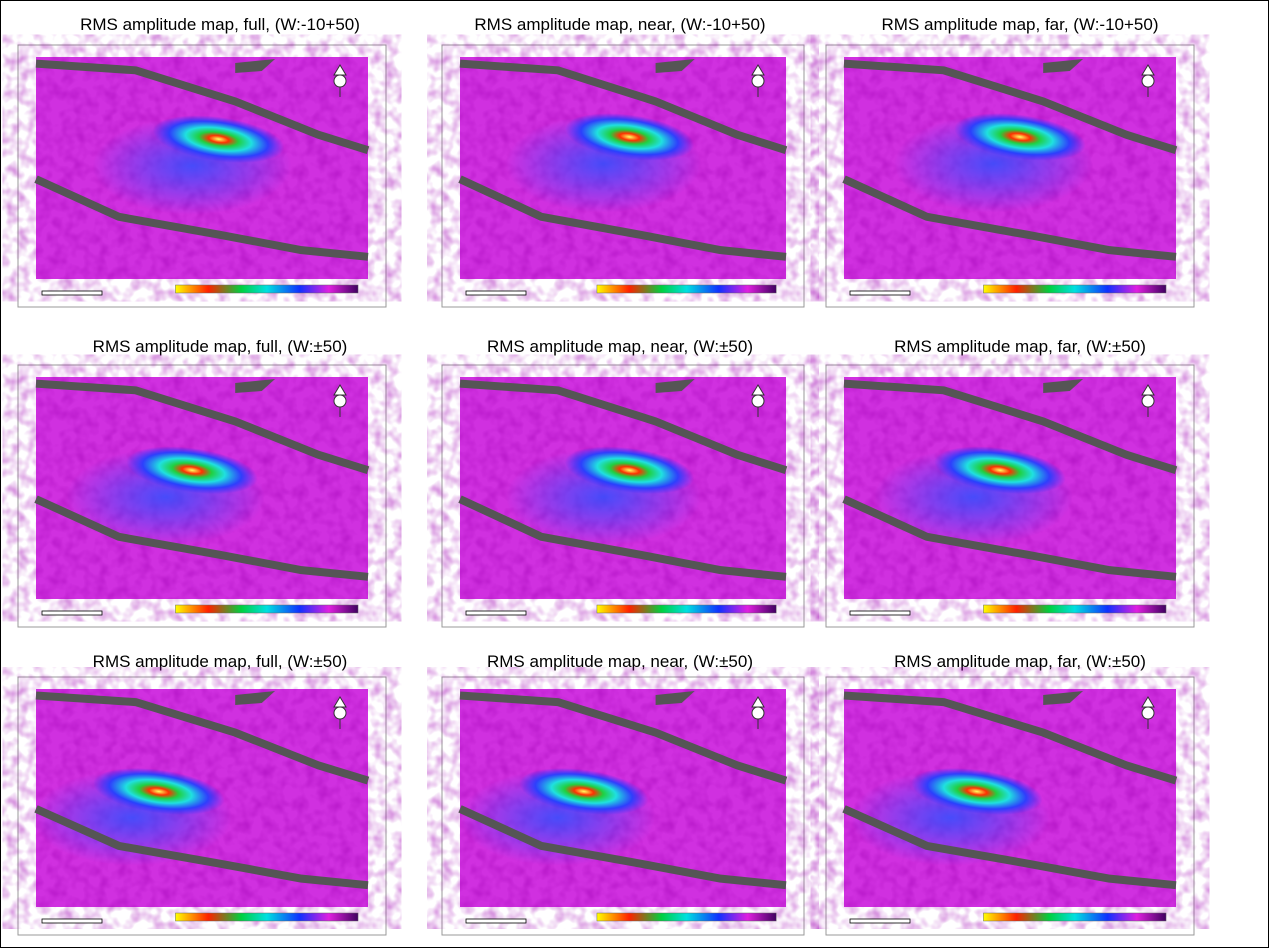 The height and width of the screenshot is (948, 1269). What do you see at coordinates (220, 24) in the screenshot?
I see `panel-title: RMS amplitude map, full, (W:-10+50)` at bounding box center [220, 24].